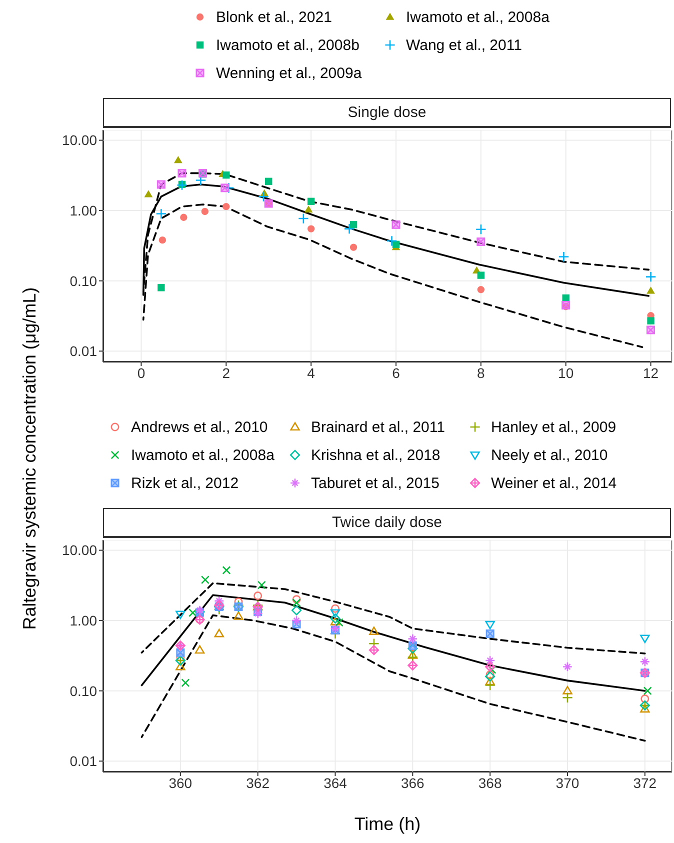 The image size is (674, 843). Describe the element at coordinates (481, 372) in the screenshot. I see `x-tick-label: 8` at that location.